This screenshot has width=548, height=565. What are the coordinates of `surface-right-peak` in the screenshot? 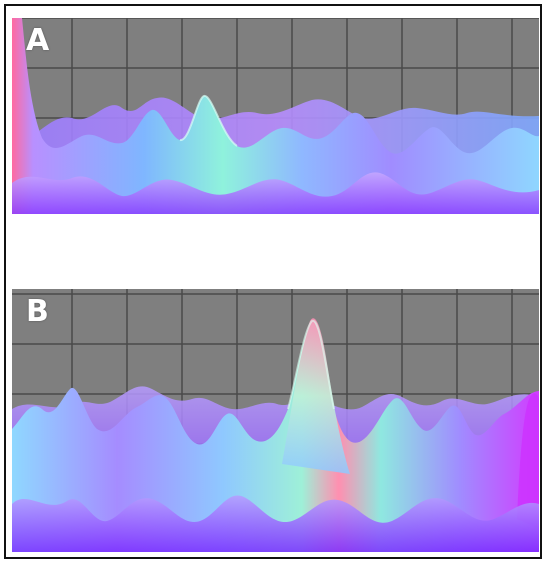 It's located at (528, 461).